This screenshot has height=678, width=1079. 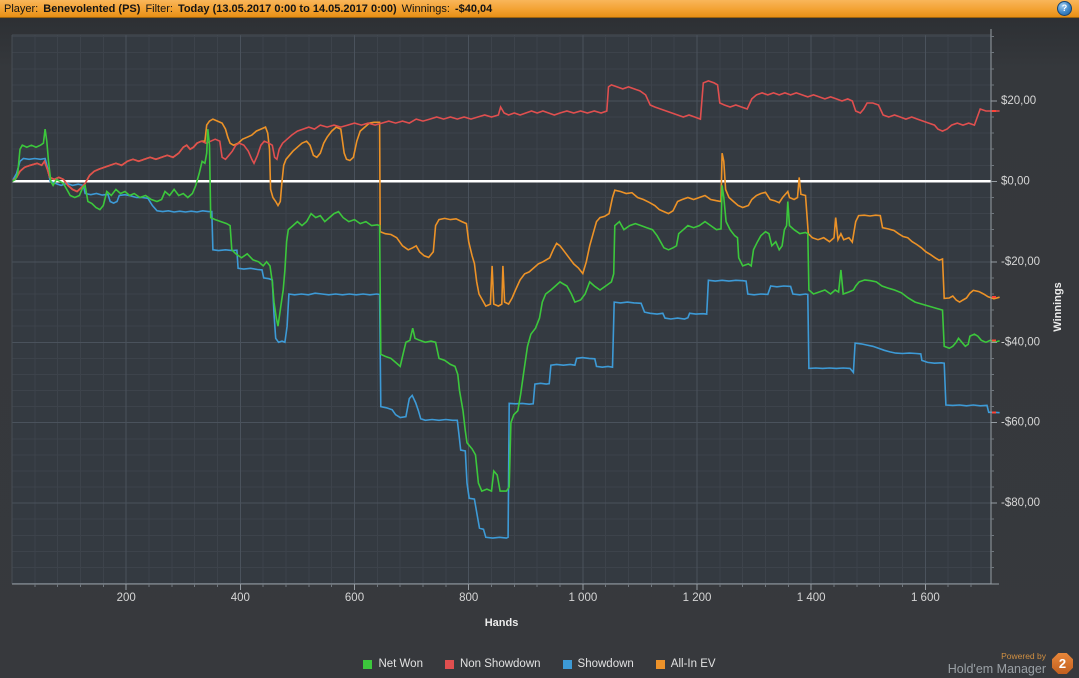 What do you see at coordinates (697, 598) in the screenshot?
I see `x-tick-label: 1 200` at bounding box center [697, 598].